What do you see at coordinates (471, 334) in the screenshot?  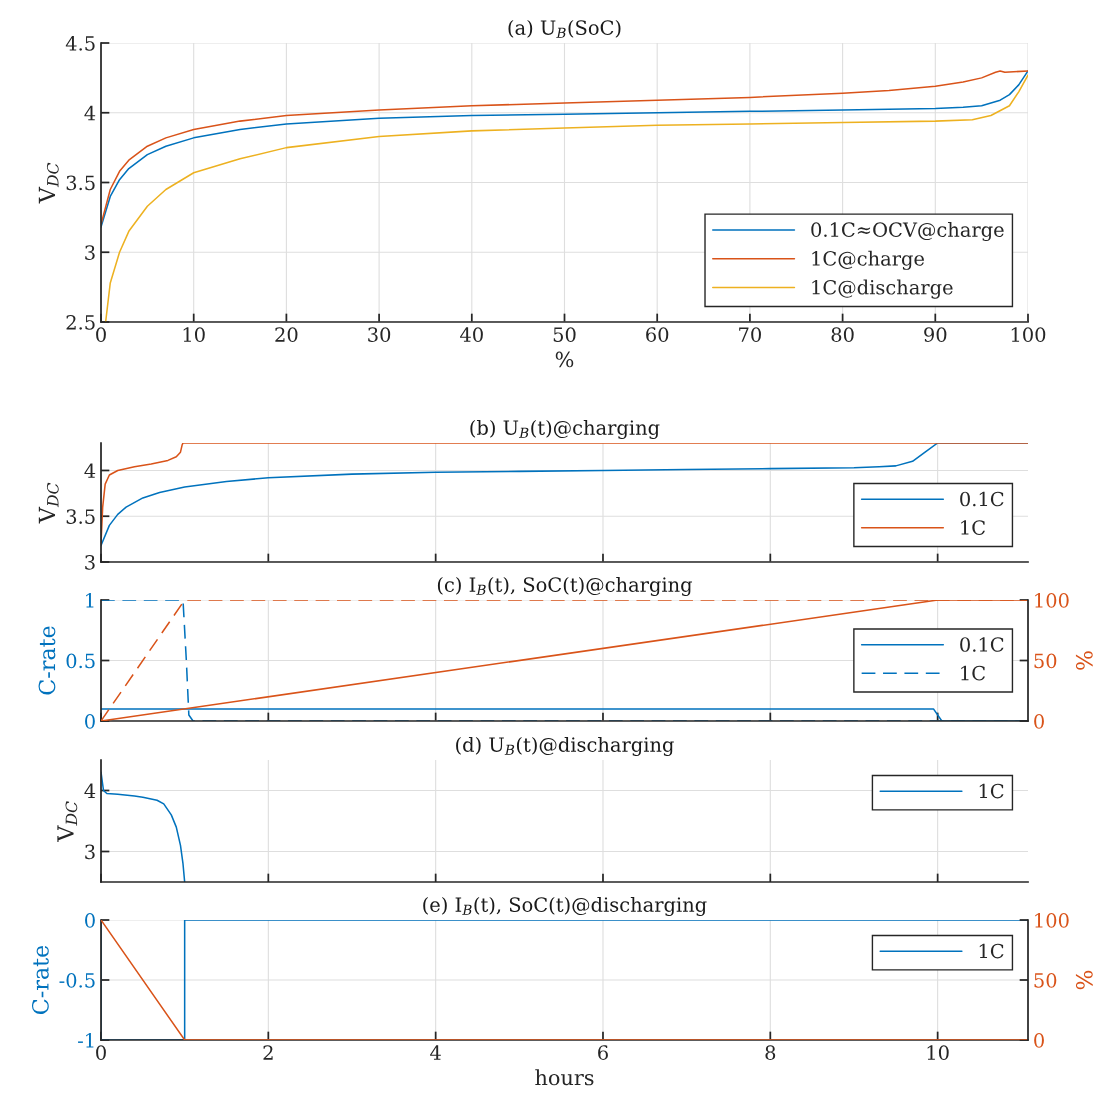 I see `x-tick-label: 40` at bounding box center [471, 334].